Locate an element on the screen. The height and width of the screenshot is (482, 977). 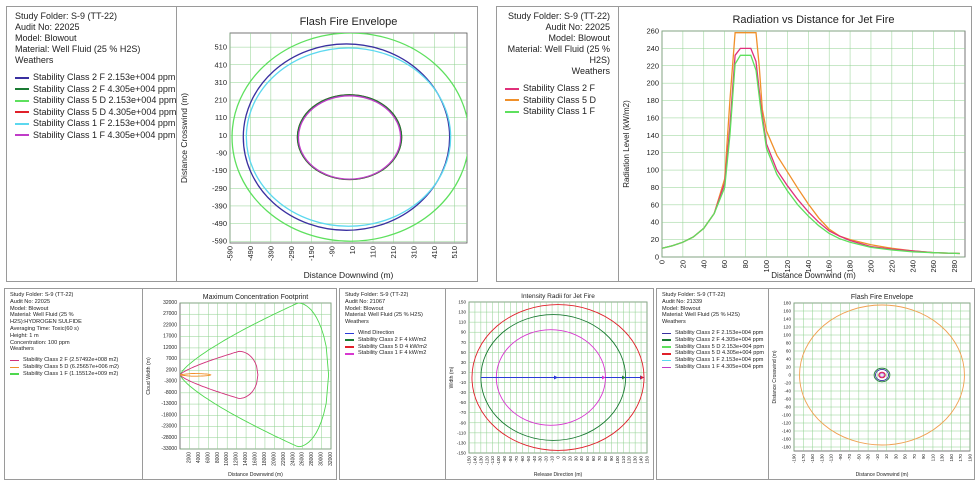
x-tick-label: 100 is located at coordinates (766, 266).